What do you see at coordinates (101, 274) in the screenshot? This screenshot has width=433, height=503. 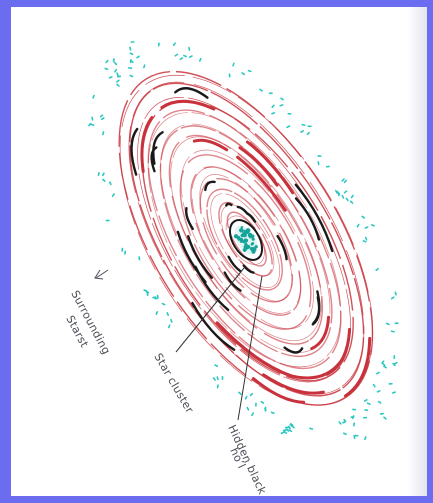 I see `surrounding-arrow` at bounding box center [101, 274].